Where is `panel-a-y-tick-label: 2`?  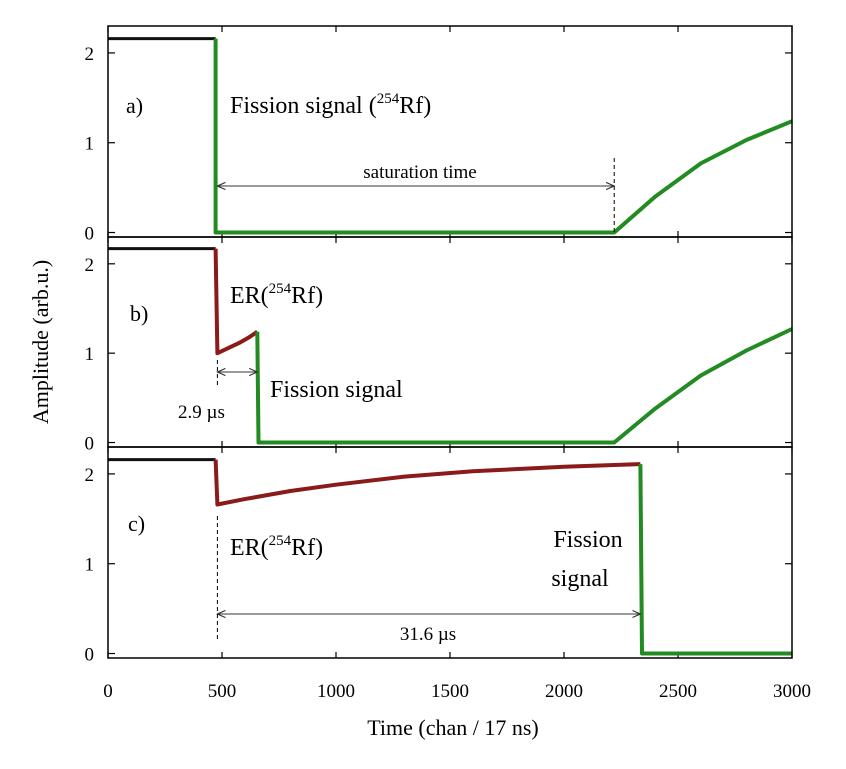 panel-a-y-tick-label: 2 is located at coordinates (90, 54).